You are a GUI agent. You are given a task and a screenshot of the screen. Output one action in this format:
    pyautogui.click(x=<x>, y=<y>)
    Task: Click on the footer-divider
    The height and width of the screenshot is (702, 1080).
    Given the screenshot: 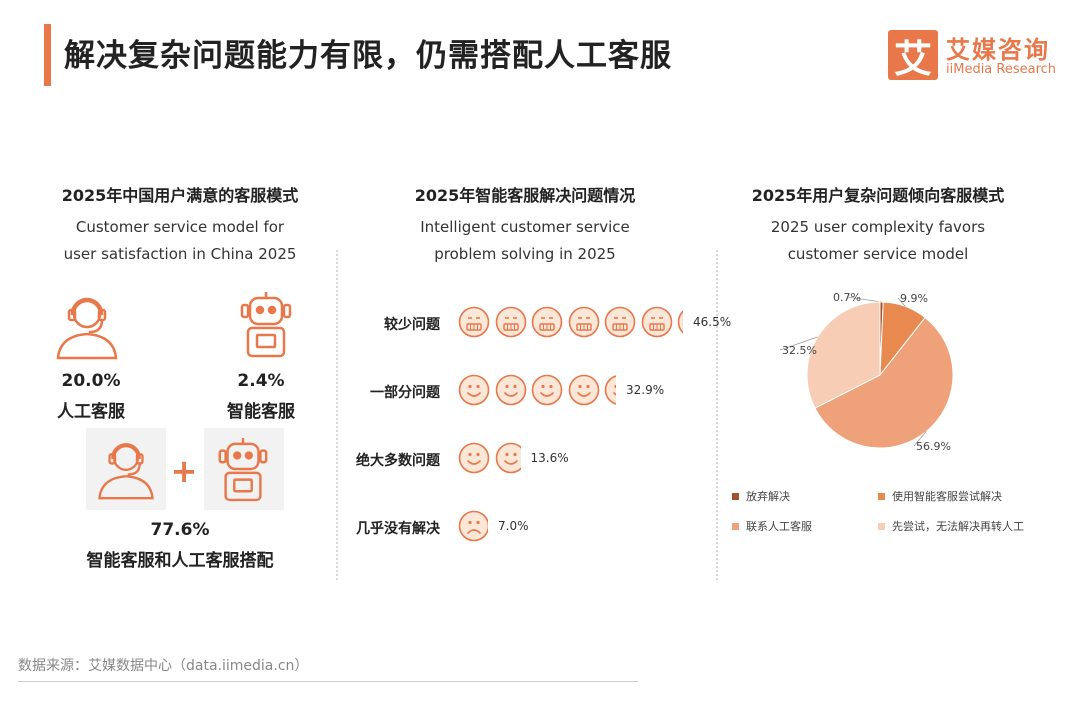 What is the action you would take?
    pyautogui.click(x=328, y=681)
    